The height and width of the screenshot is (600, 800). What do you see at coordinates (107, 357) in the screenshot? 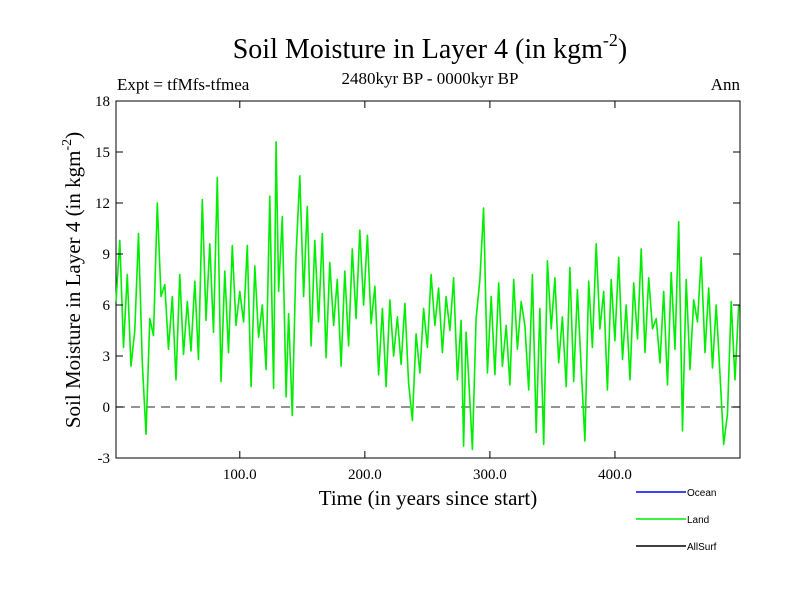
I see `y-tick-label: 3` at bounding box center [107, 357].